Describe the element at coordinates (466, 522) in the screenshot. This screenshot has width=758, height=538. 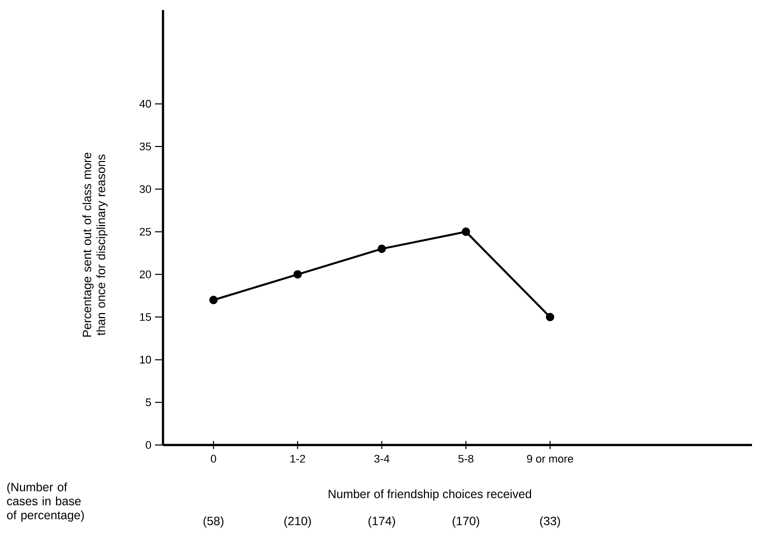
I see `text: (170)` at that location.